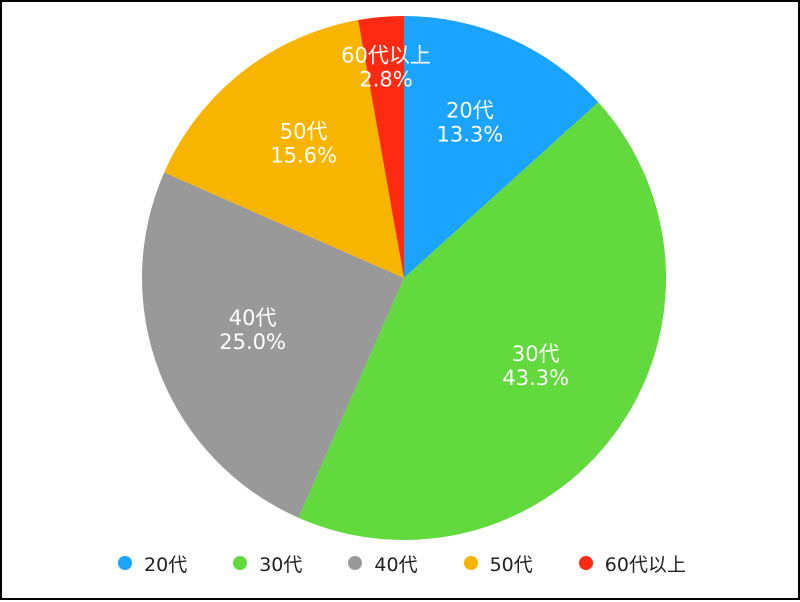  Describe the element at coordinates (281, 564) in the screenshot. I see `legend-label: 30代` at that location.